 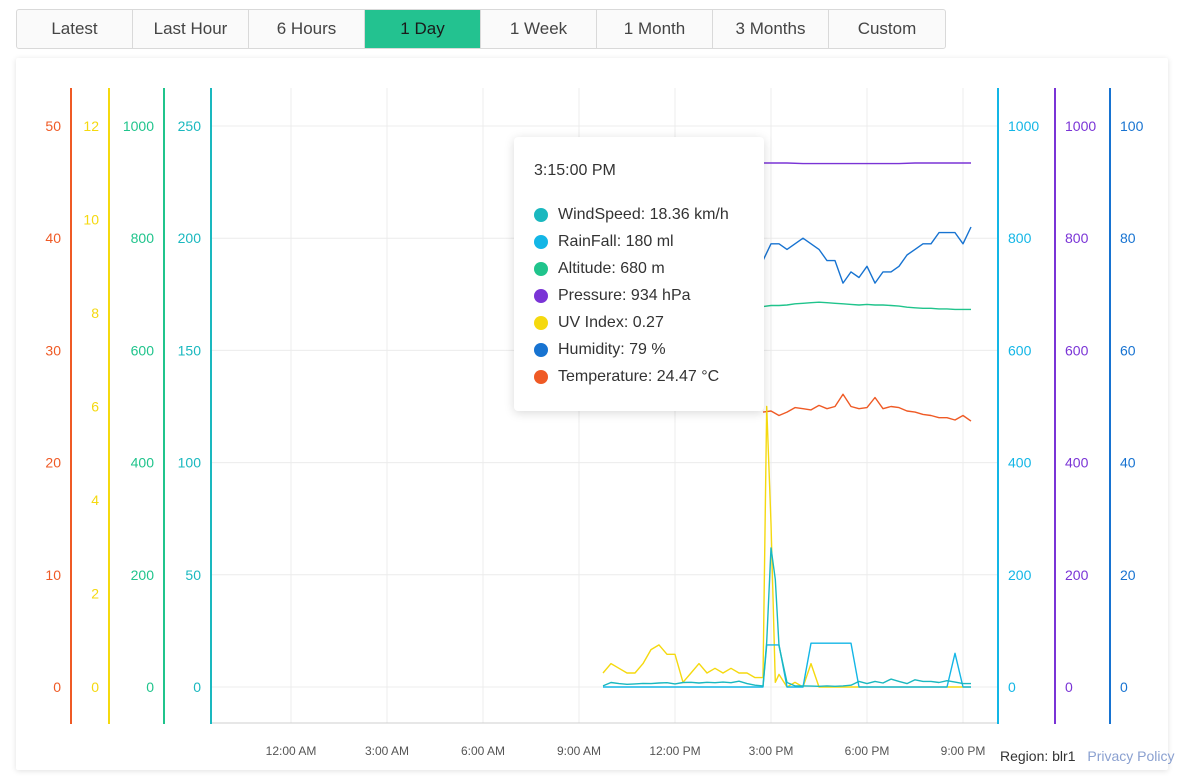 I want to click on x-tick-label: 9:00 PM, so click(x=963, y=751).